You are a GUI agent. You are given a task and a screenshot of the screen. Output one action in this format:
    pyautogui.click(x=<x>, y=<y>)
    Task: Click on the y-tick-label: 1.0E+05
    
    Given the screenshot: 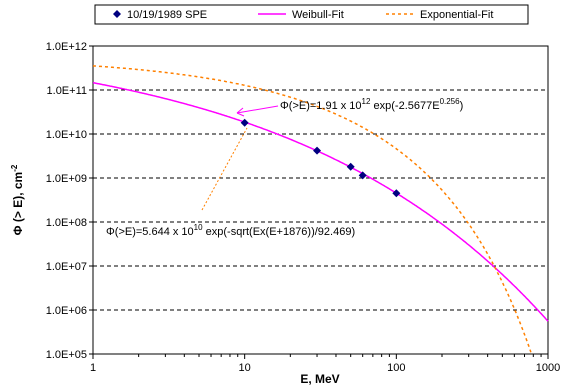 What is the action you would take?
    pyautogui.click(x=66, y=355)
    